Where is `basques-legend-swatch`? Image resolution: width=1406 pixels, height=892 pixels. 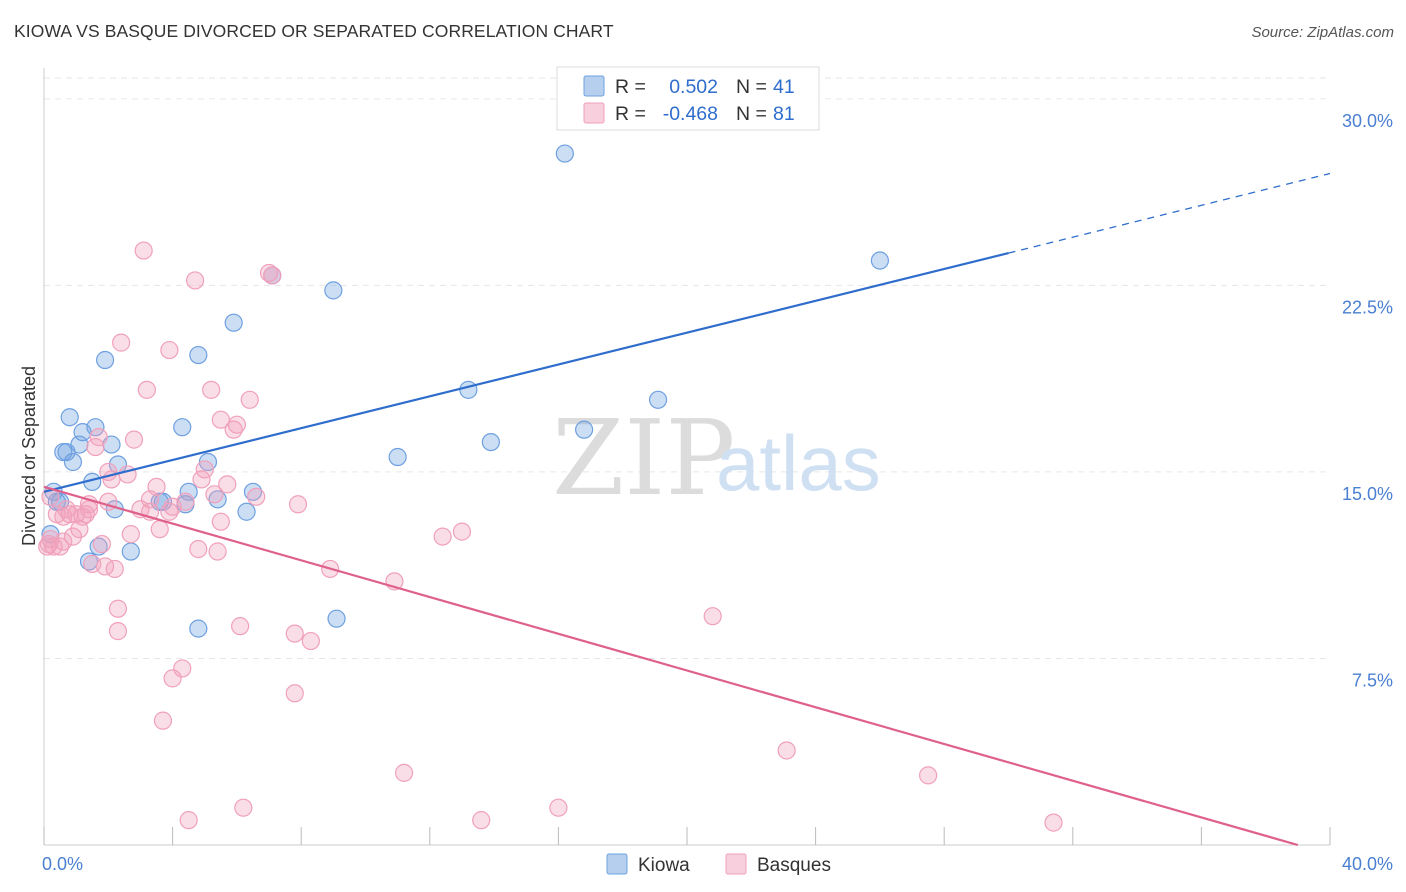 basques-legend-swatch is located at coordinates (736, 864).